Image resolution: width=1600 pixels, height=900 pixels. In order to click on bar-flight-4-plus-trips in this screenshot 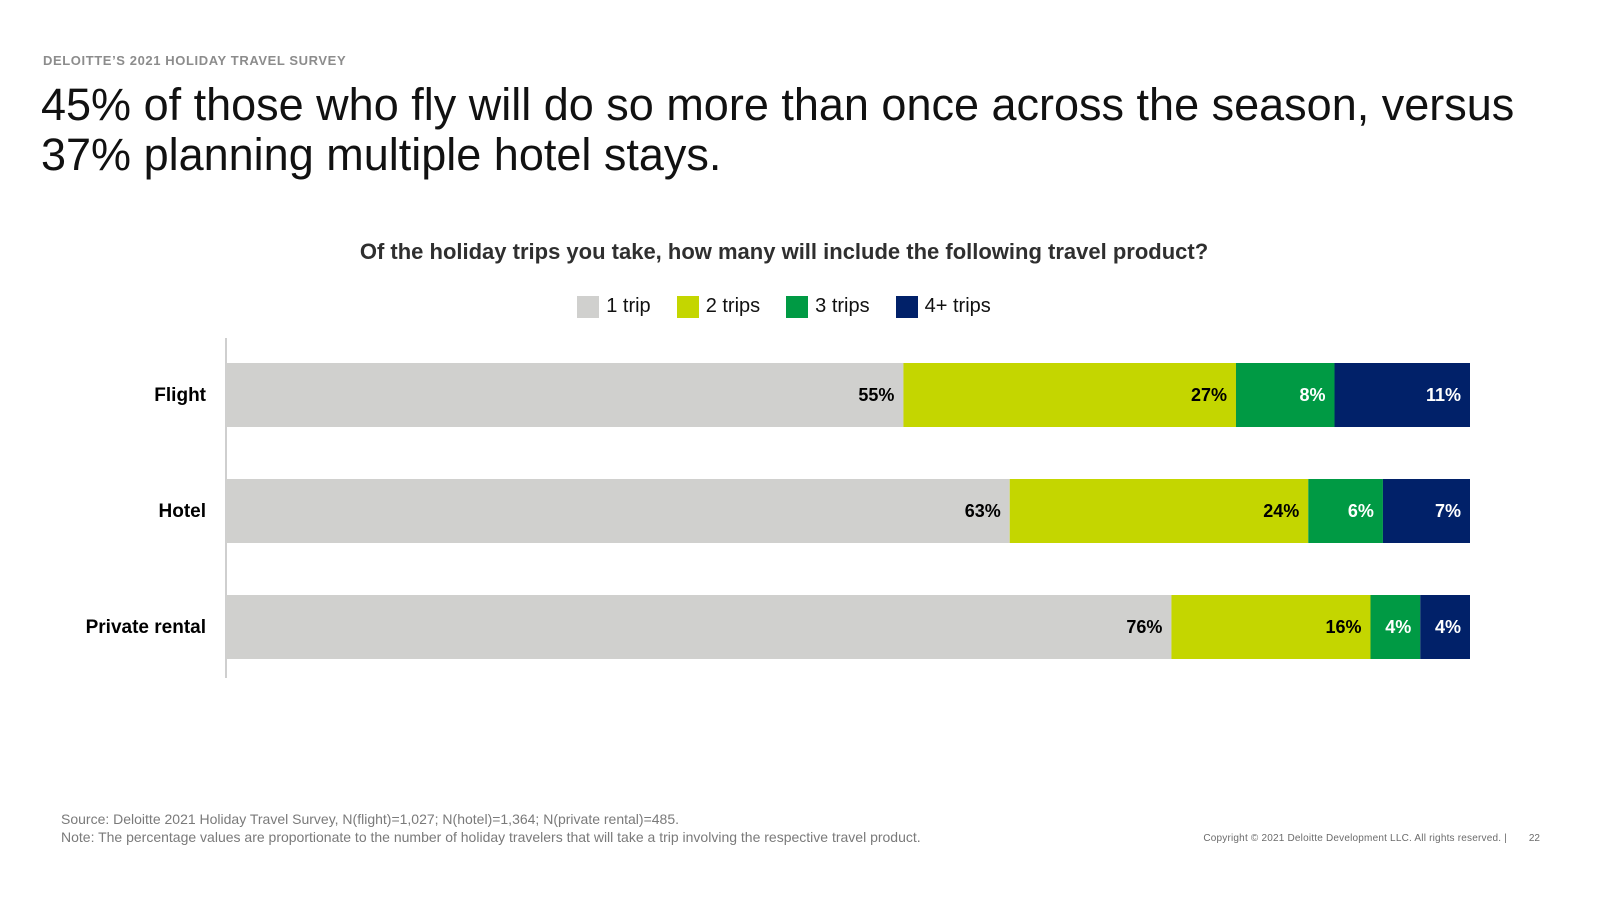, I will do `click(1402, 395)`.